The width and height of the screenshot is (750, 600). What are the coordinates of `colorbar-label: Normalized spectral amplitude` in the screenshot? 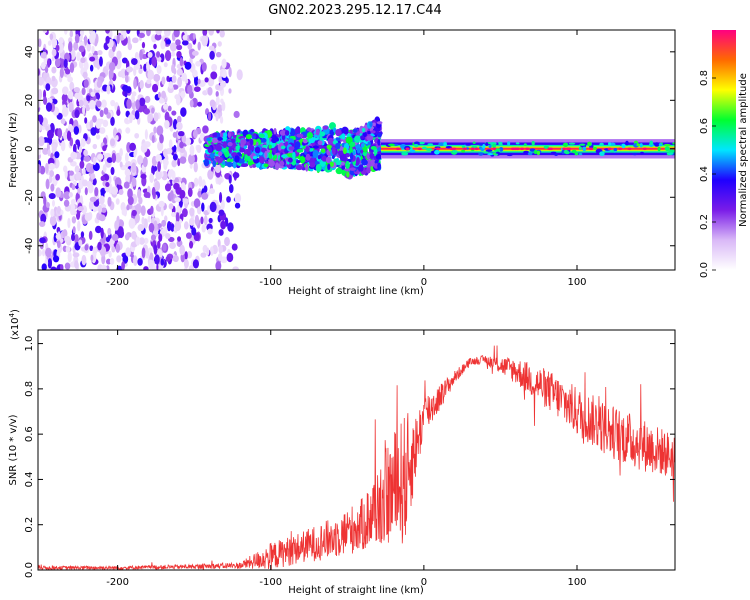 It's located at (743, 150).